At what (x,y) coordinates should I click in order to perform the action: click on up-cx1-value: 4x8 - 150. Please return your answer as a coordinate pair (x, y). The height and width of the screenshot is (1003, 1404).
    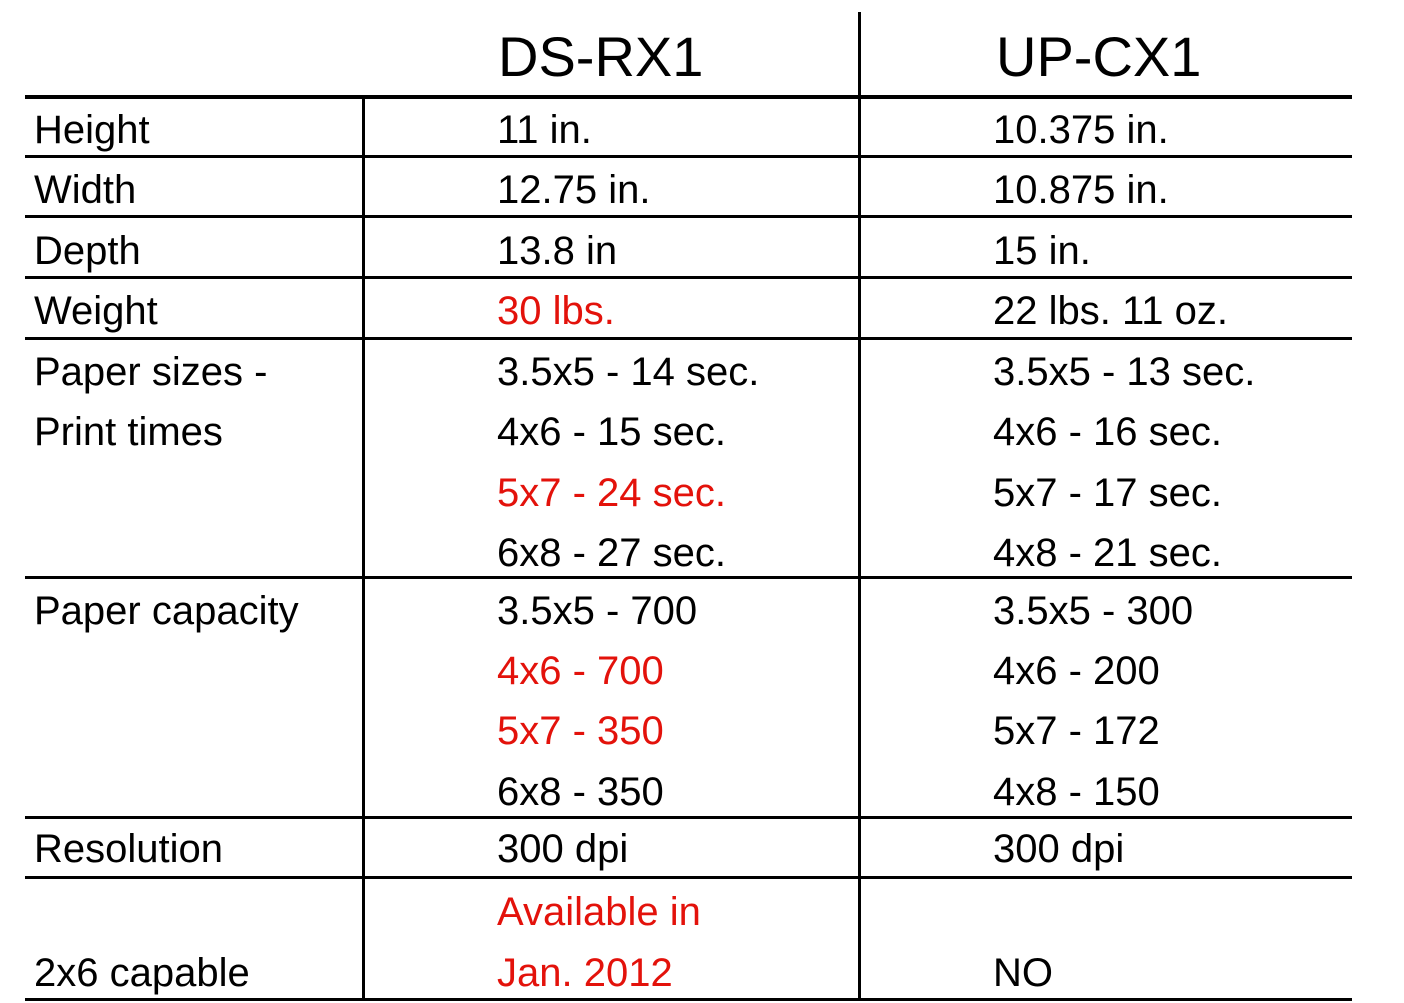
    Looking at the image, I should click on (1076, 792).